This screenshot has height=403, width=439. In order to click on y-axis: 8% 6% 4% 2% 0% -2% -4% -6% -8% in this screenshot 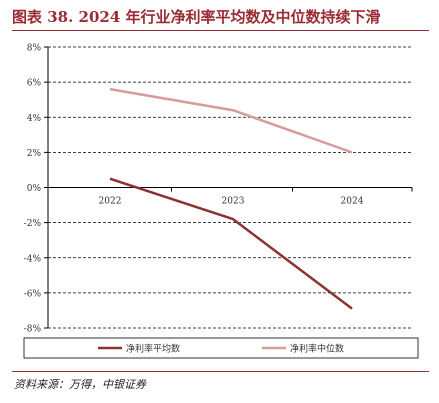, I will do `click(36, 189)`.